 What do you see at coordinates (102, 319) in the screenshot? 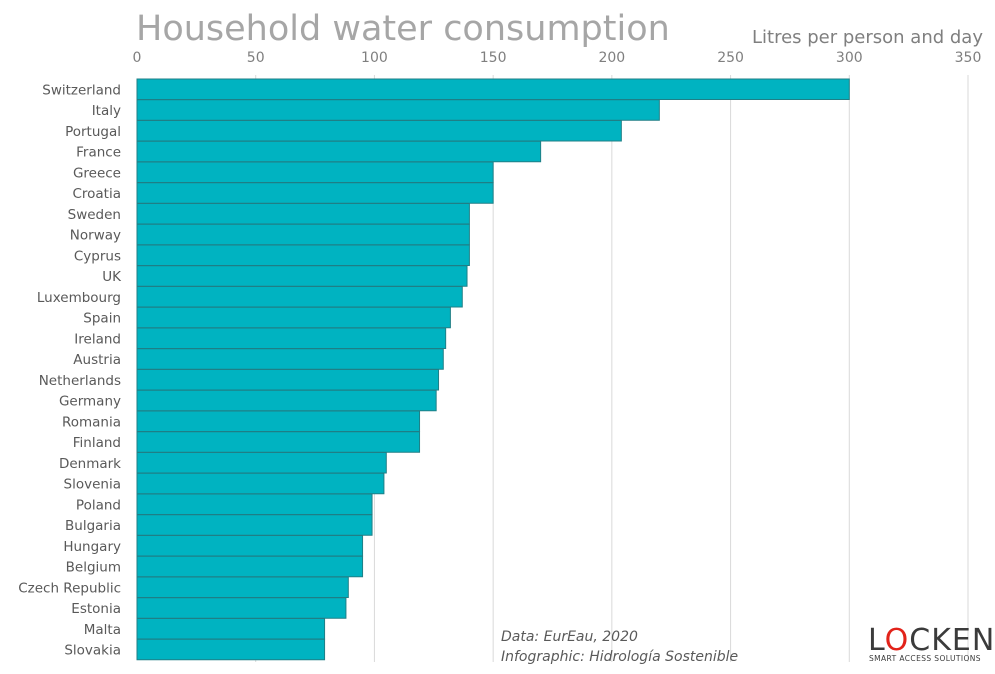
I see `category-label: Spain` at bounding box center [102, 319].